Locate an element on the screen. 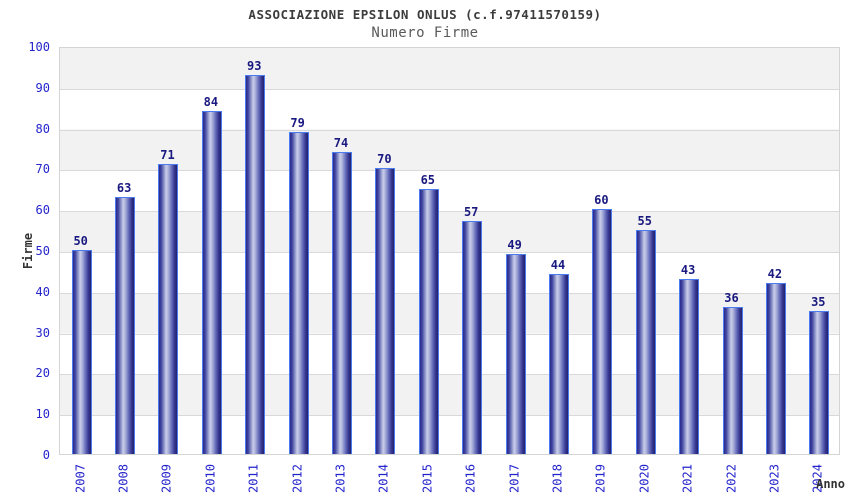  bar-2011 is located at coordinates (255, 264).